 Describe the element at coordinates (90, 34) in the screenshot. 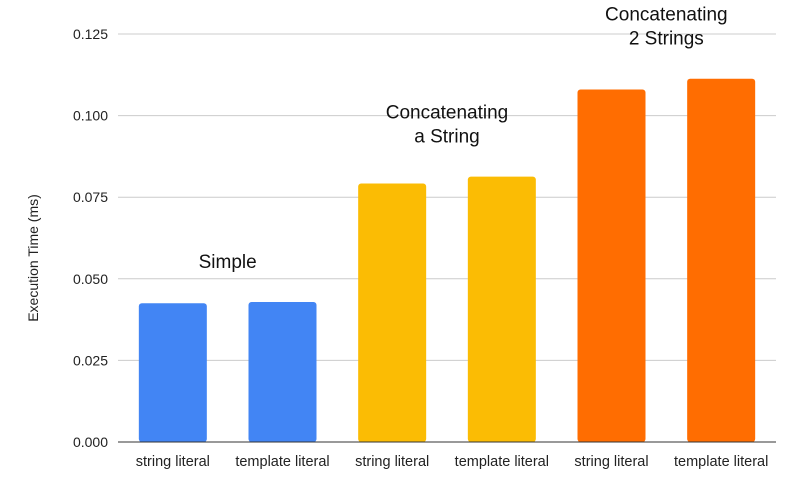

I see `y-tick-label: 0.125` at that location.